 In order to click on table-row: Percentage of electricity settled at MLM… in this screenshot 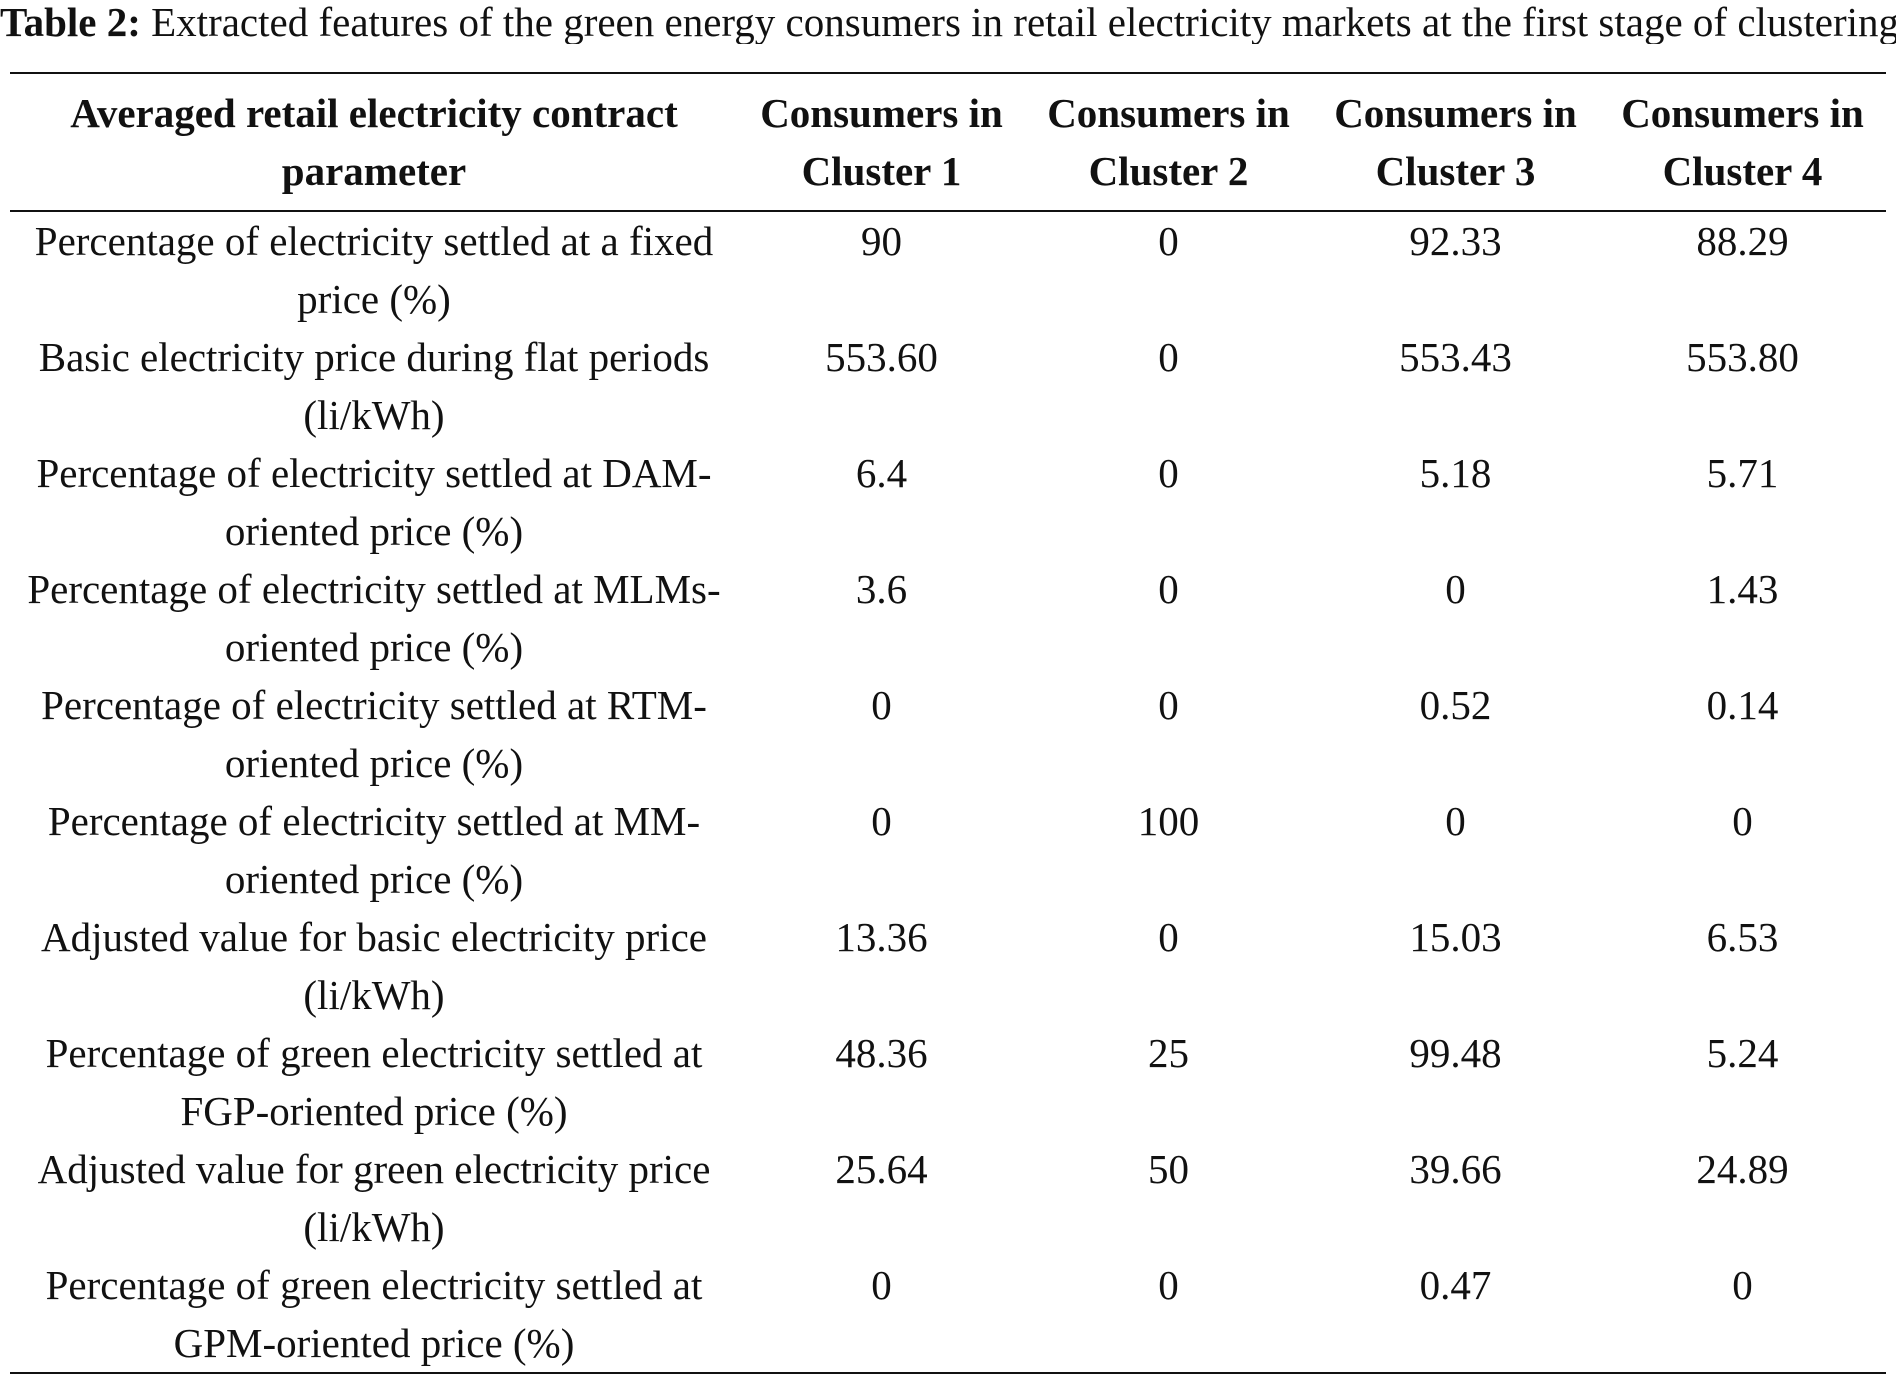, I will do `click(948, 618)`.